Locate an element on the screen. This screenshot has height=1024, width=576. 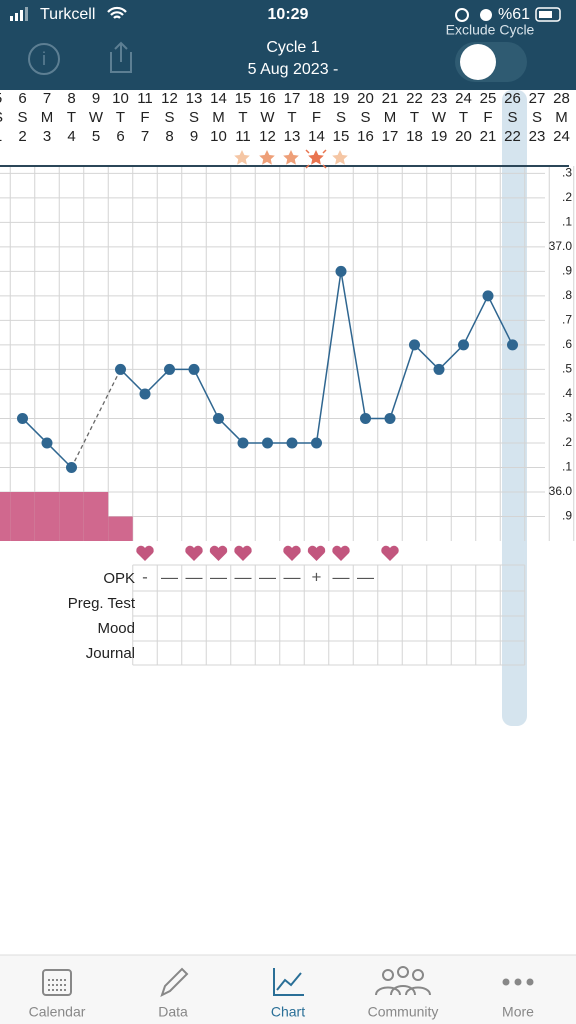
date-label: 23 is located at coordinates (439, 98).